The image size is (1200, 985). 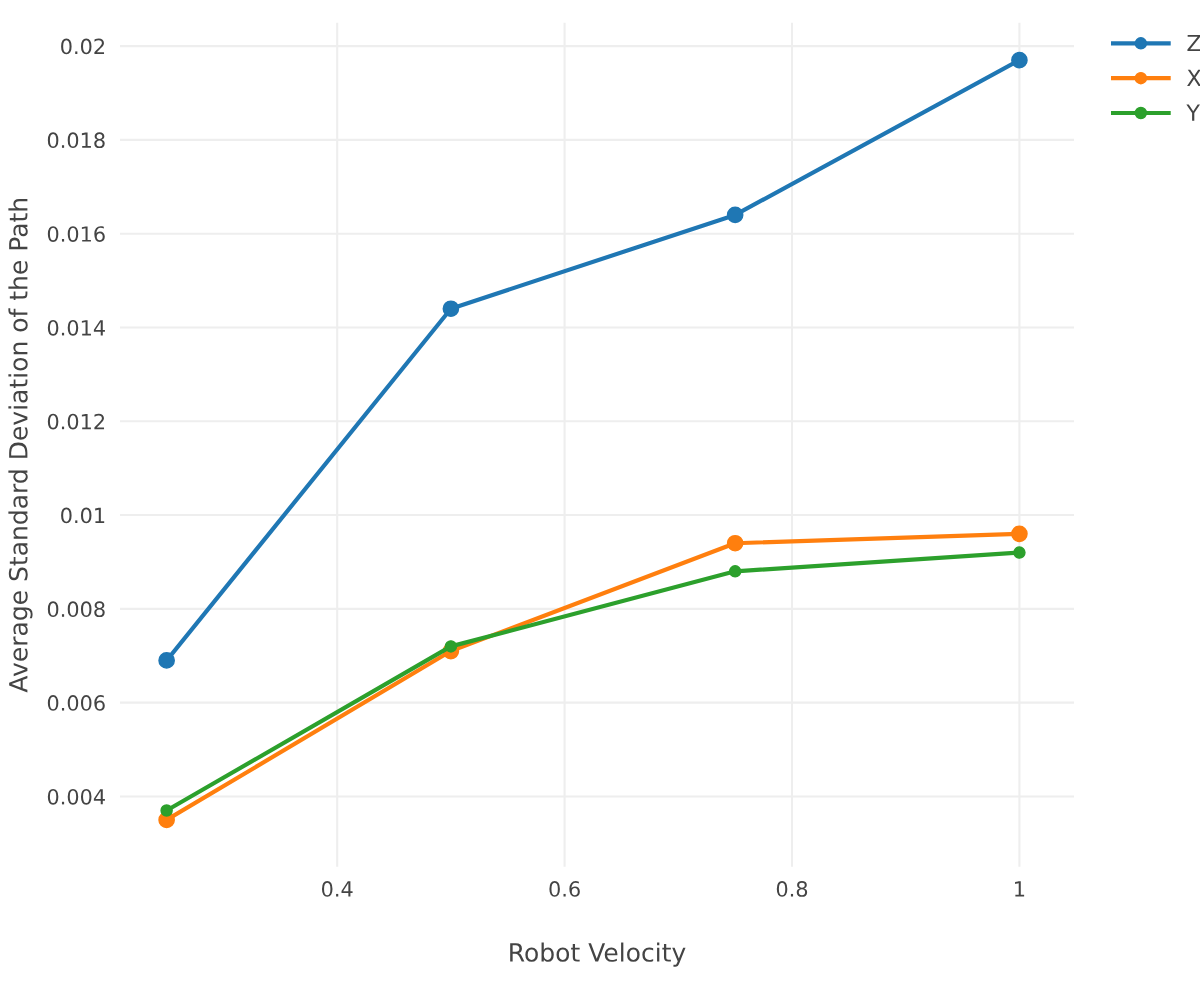 I want to click on legend-label: X, so click(x=1193, y=77).